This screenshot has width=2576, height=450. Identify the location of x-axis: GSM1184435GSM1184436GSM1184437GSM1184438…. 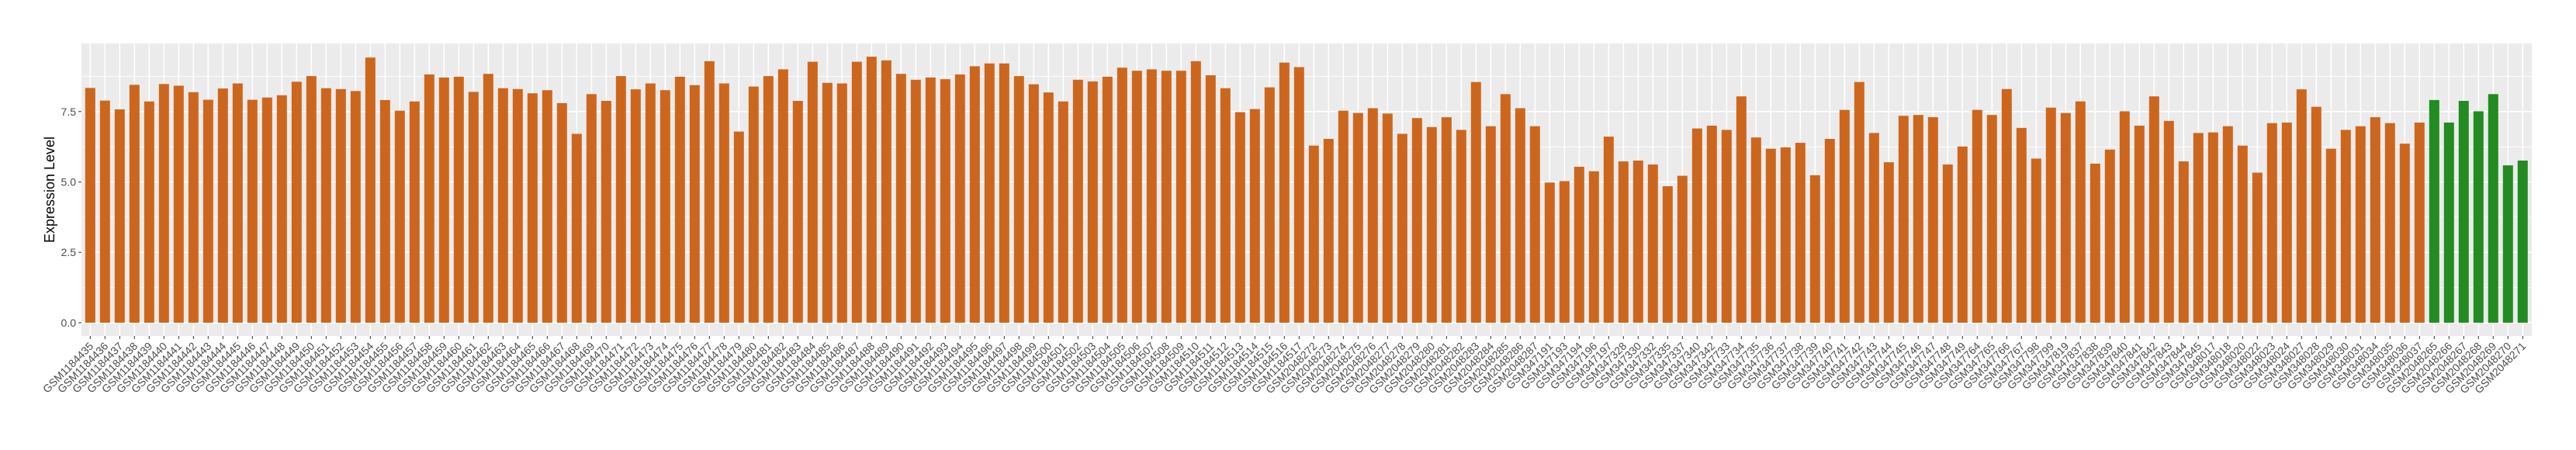
(1284, 366).